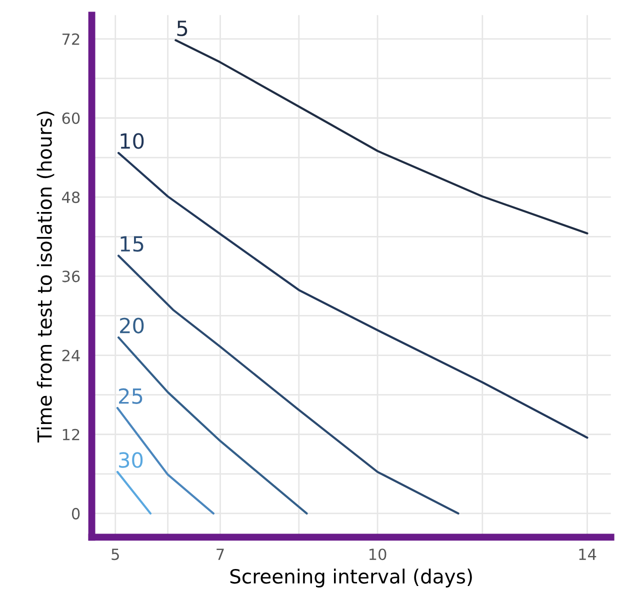 This screenshot has height=607, width=633. Describe the element at coordinates (71, 356) in the screenshot. I see `y-tick-label: 24` at that location.